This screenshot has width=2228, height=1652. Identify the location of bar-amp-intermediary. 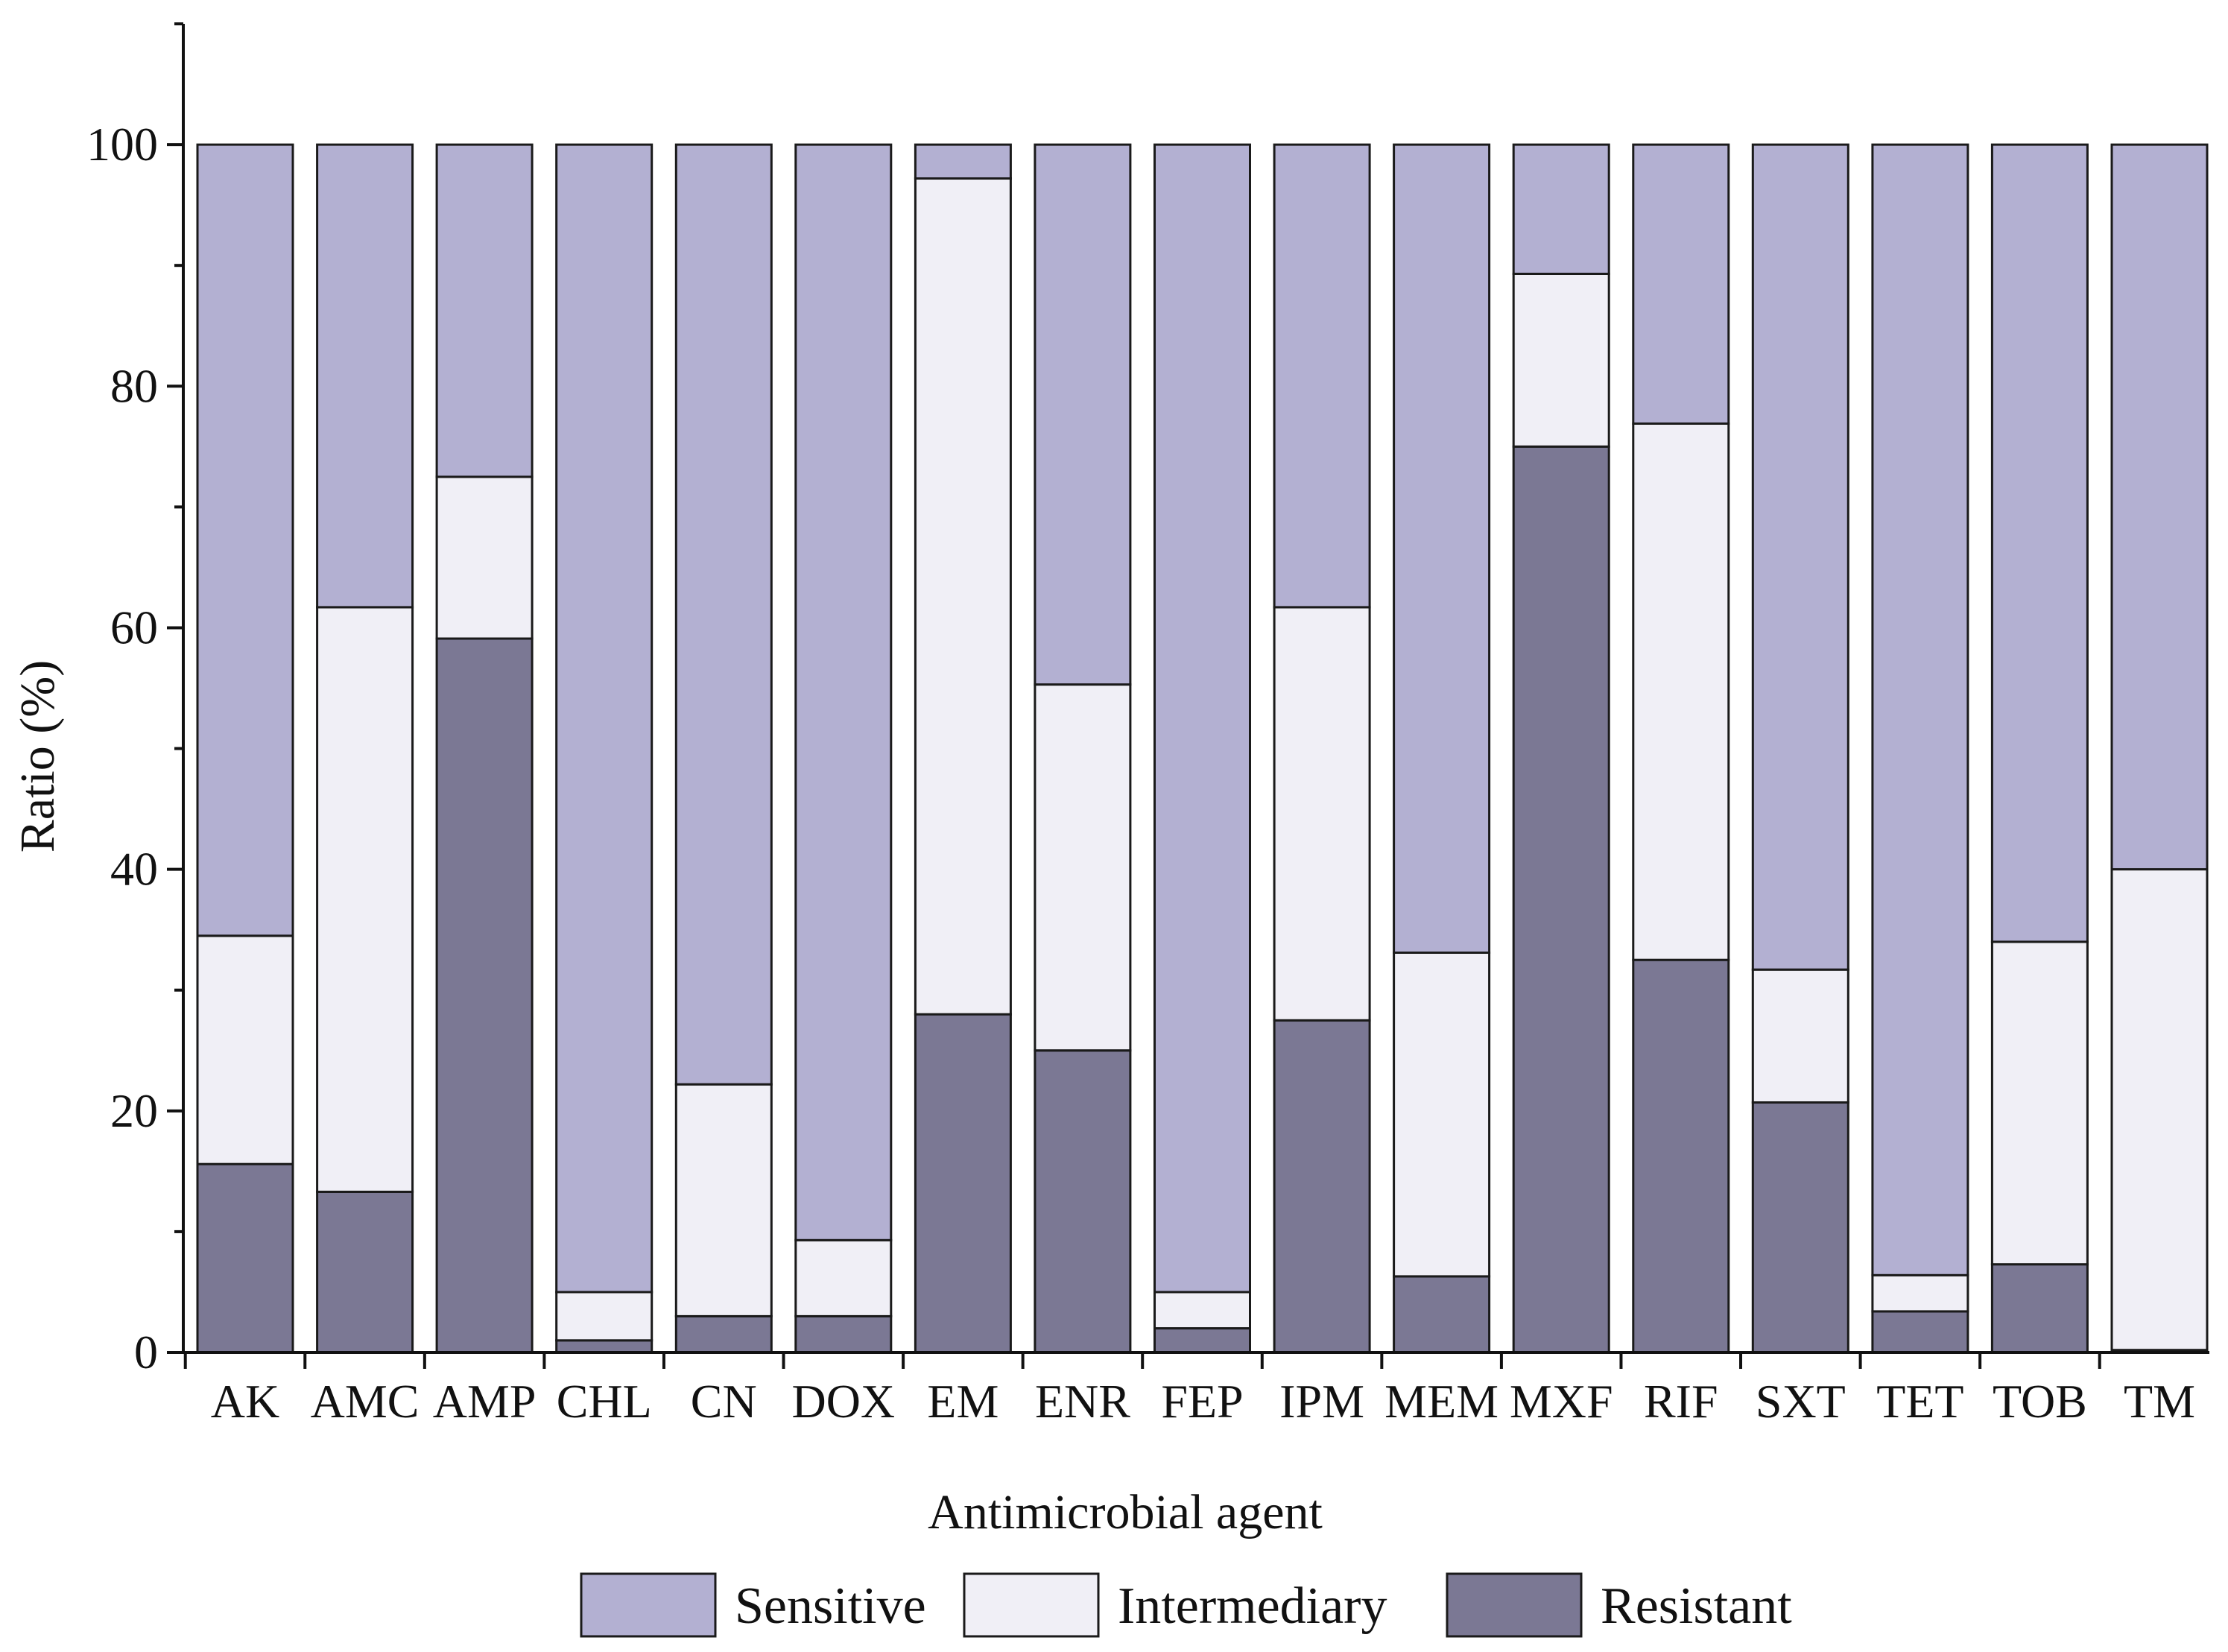
(485, 557).